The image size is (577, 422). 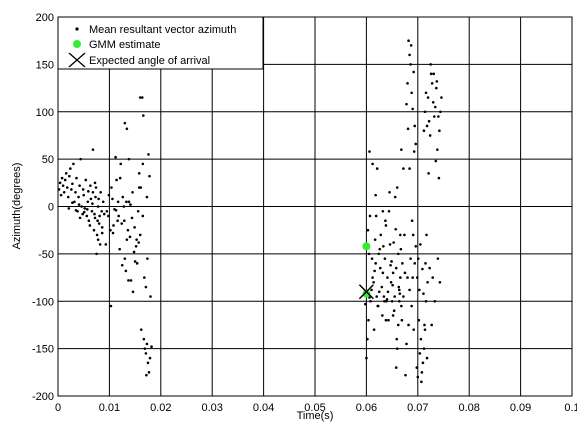 I want to click on x-tick-label: 0.01, so click(x=109, y=408).